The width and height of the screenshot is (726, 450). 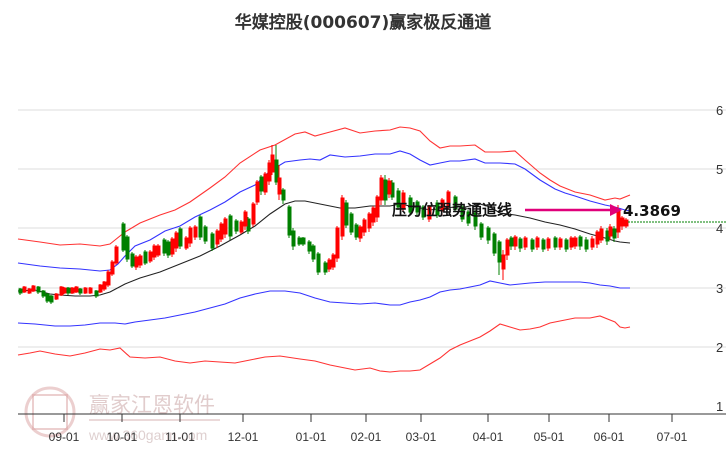 What do you see at coordinates (719, 347) in the screenshot?
I see `y-tick-2: 2` at bounding box center [719, 347].